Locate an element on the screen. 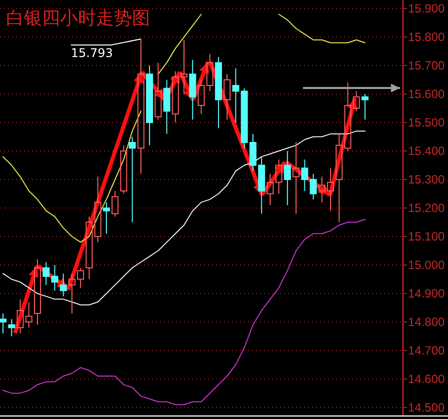 Image resolution: width=448 pixels, height=419 pixels. text: 白银四小时走势图 is located at coordinates (78, 18).